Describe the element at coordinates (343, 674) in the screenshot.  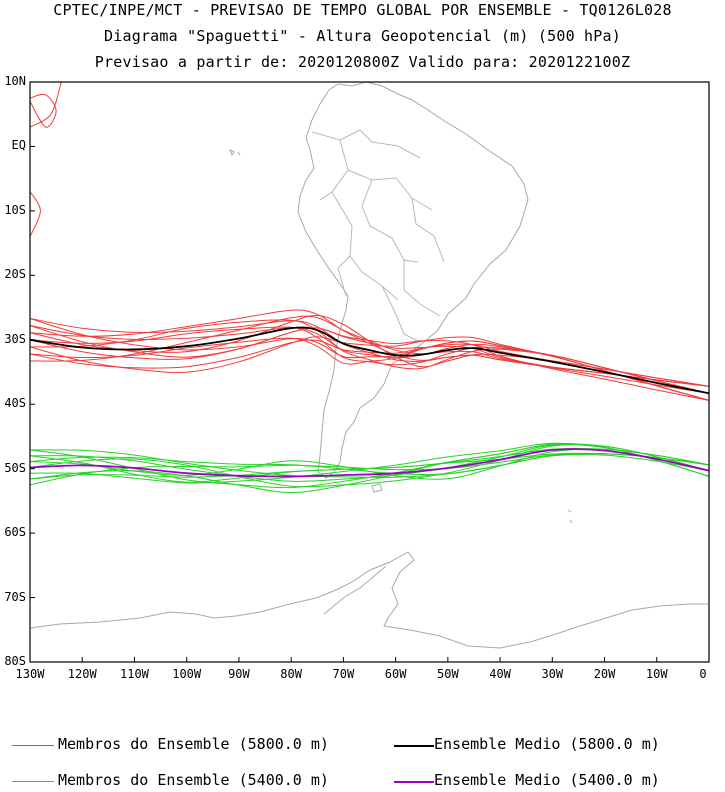
I see `lon-label: 70W` at that location.